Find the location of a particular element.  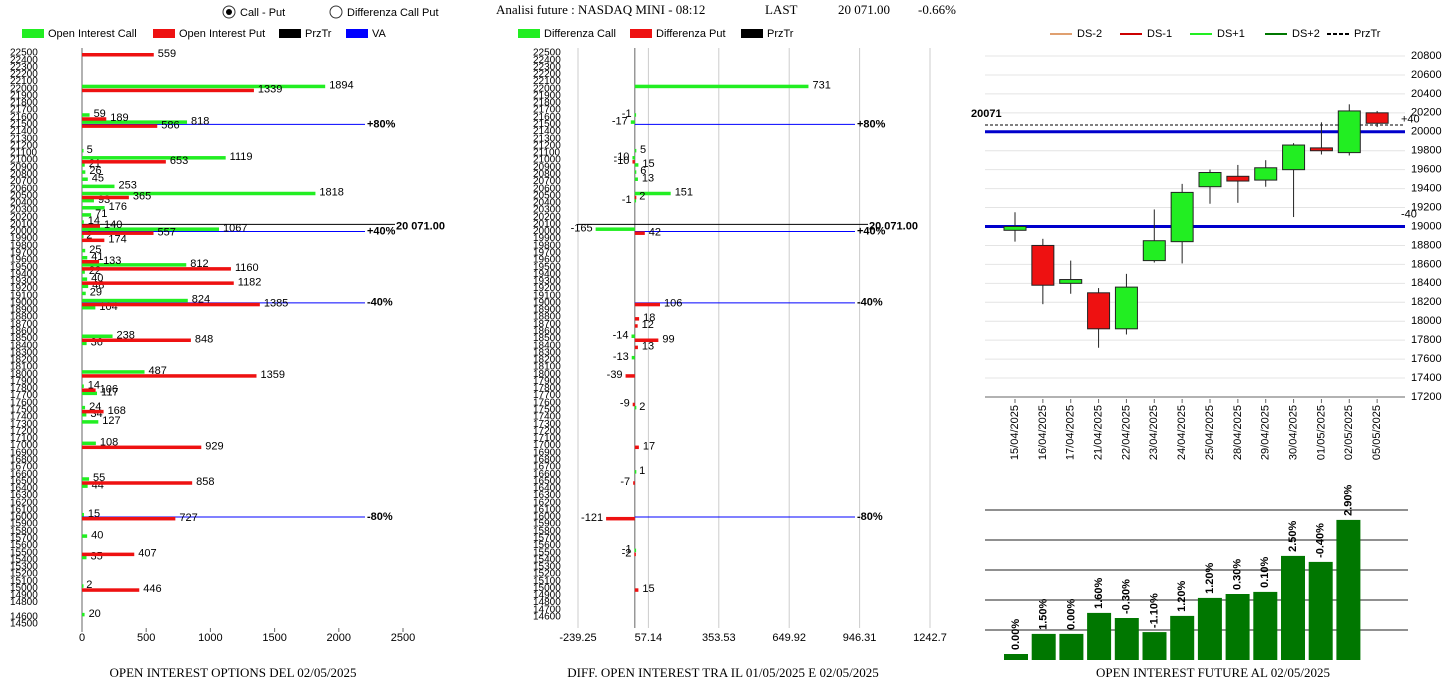

value-label: 1067 is located at coordinates (235, 228).